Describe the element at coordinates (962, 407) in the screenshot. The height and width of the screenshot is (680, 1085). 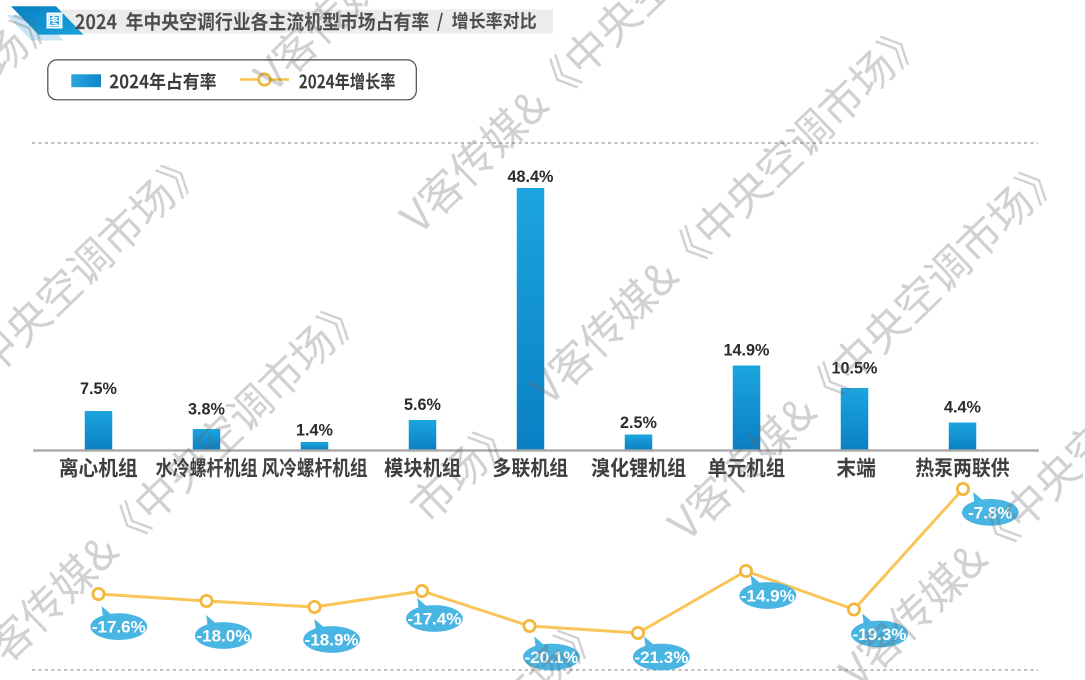
I see `svg-text: 4.4%` at that location.